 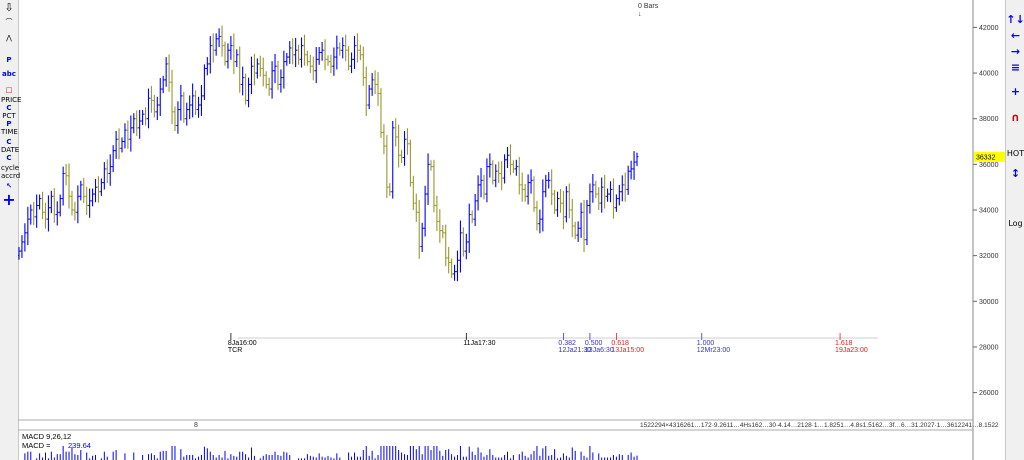 What do you see at coordinates (1015, 117) in the screenshot?
I see `magnet-icon: ∩` at bounding box center [1015, 117].